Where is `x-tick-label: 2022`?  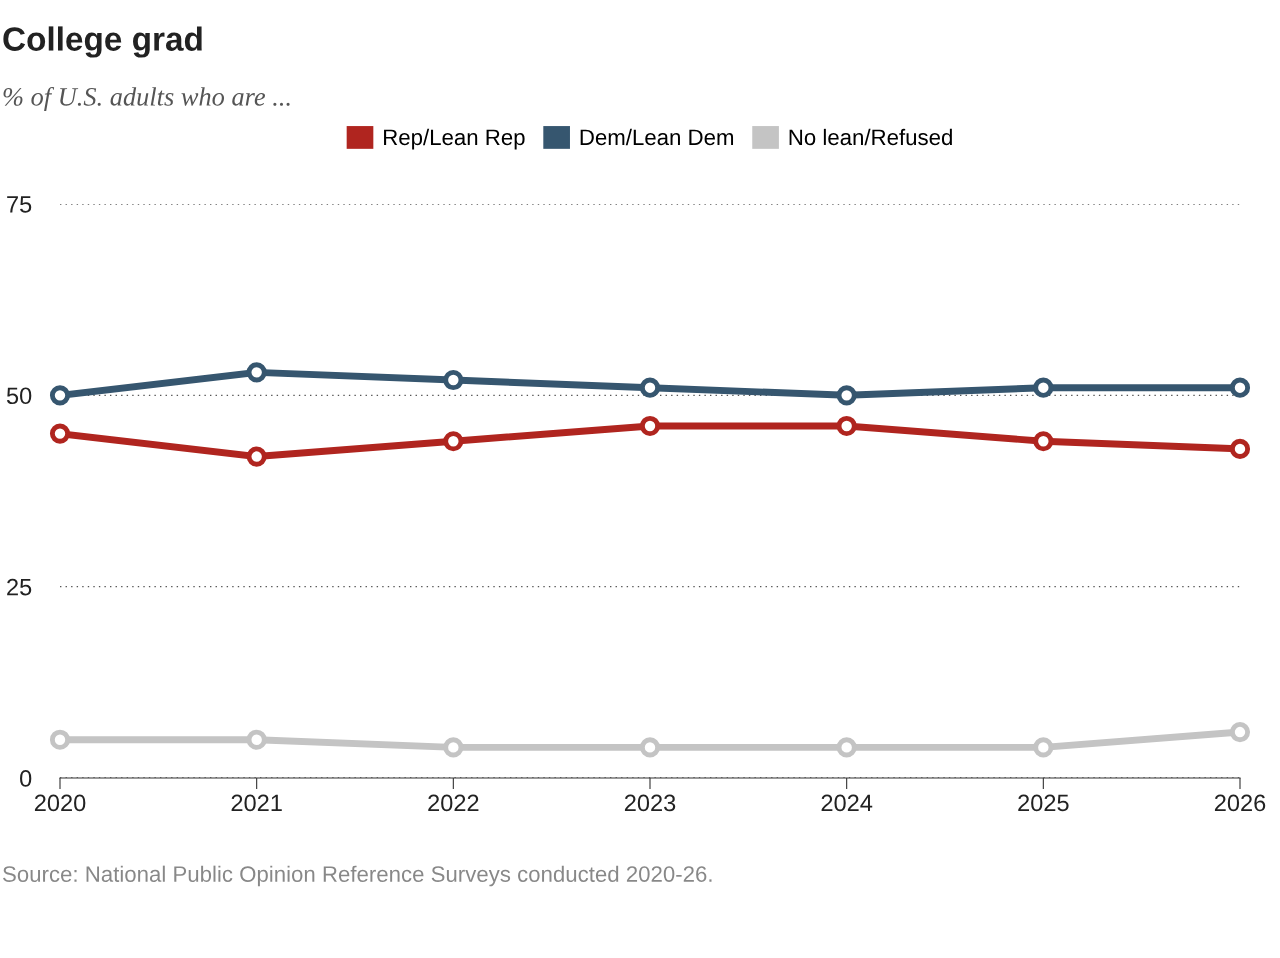 x-tick-label: 2022 is located at coordinates (453, 803).